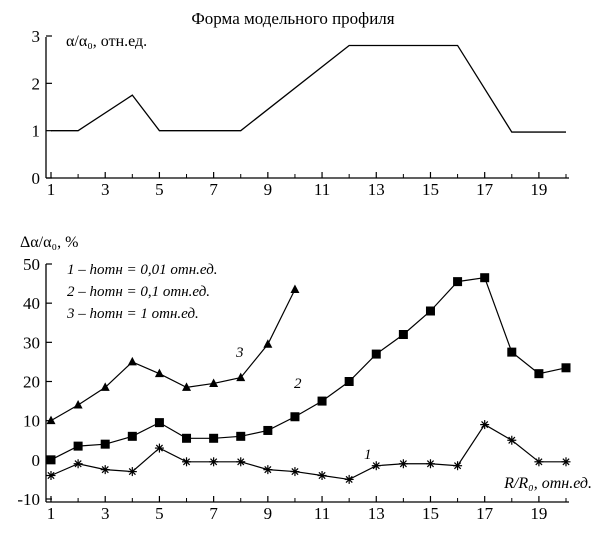  I want to click on bottom-chart-x-tick-label: 7, so click(213, 513).